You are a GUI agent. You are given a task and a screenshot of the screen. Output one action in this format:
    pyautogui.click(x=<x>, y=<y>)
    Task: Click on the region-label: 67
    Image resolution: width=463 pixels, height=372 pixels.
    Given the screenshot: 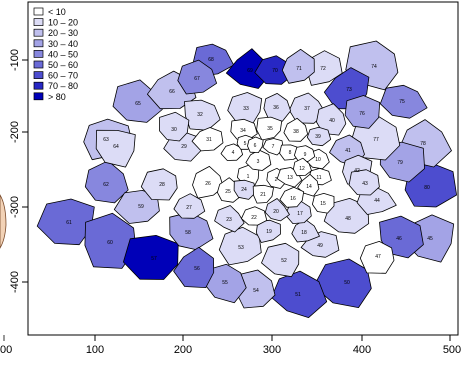 What is the action you would take?
    pyautogui.click(x=197, y=79)
    